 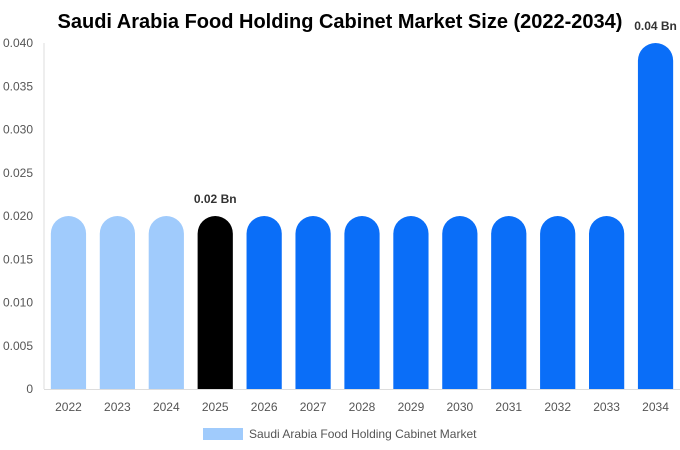 What do you see at coordinates (655, 26) in the screenshot?
I see `data-label-2034: 0.04 Bn` at bounding box center [655, 26].